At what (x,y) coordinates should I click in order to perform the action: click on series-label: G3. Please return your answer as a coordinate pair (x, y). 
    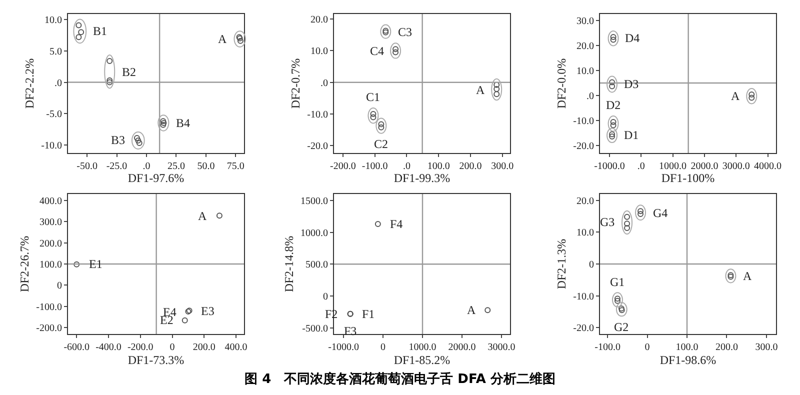
    Looking at the image, I should click on (607, 222).